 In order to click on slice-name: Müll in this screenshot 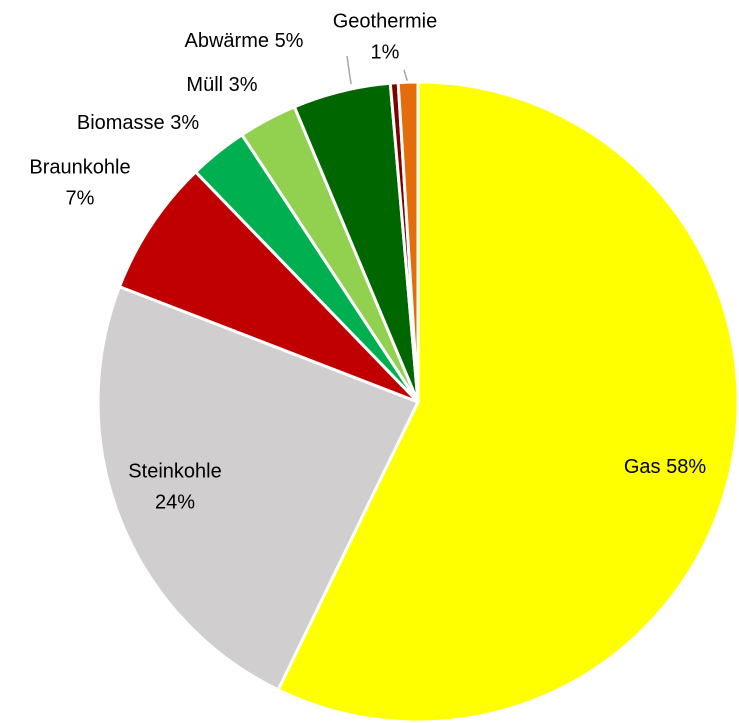, I will do `click(204, 85)`.